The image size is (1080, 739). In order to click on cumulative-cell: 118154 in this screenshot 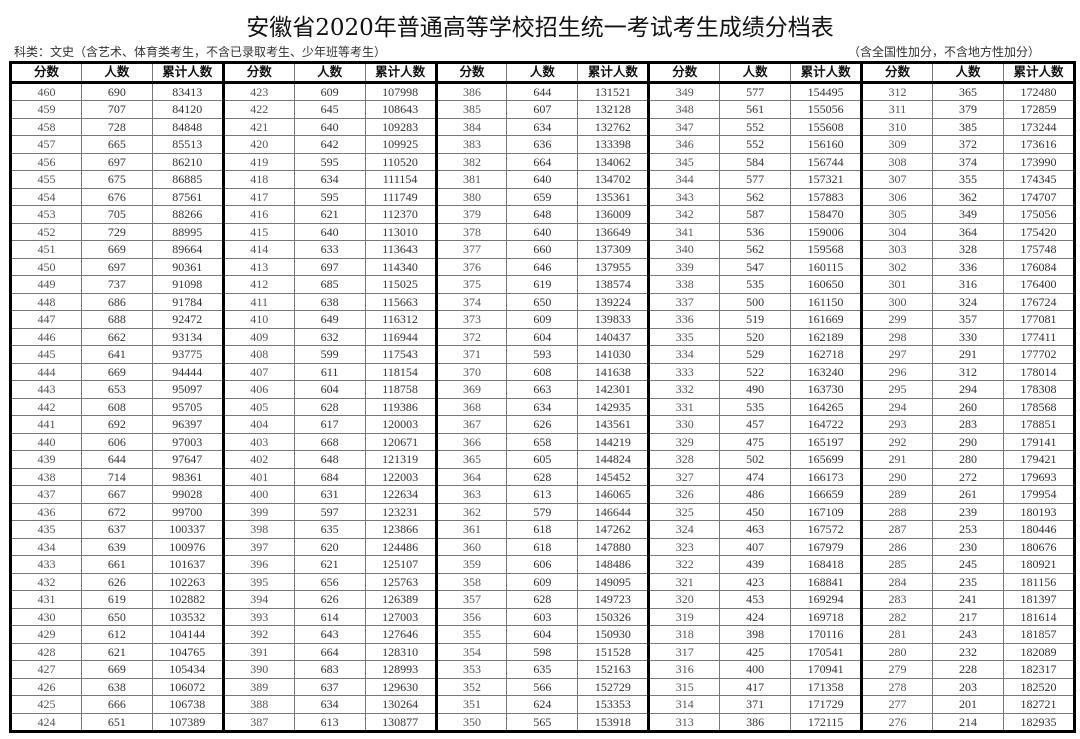, I will do `click(400, 371)`.